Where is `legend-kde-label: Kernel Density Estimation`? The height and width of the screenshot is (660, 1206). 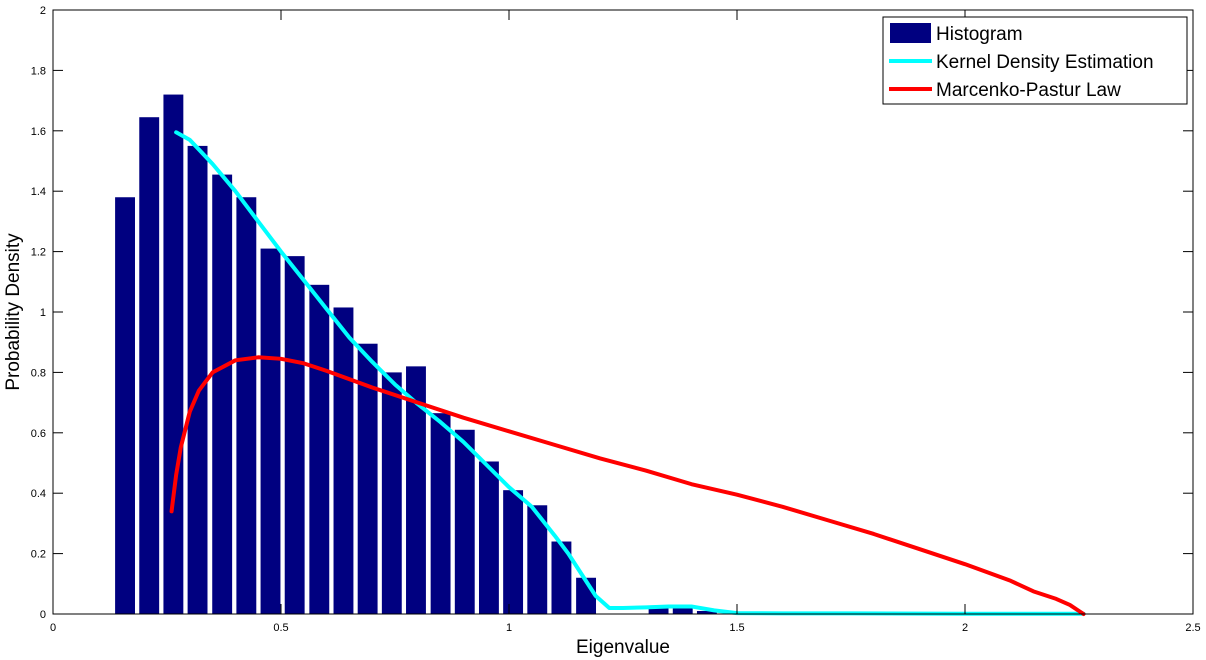
legend-kde-label: Kernel Density Estimation is located at coordinates (1045, 62).